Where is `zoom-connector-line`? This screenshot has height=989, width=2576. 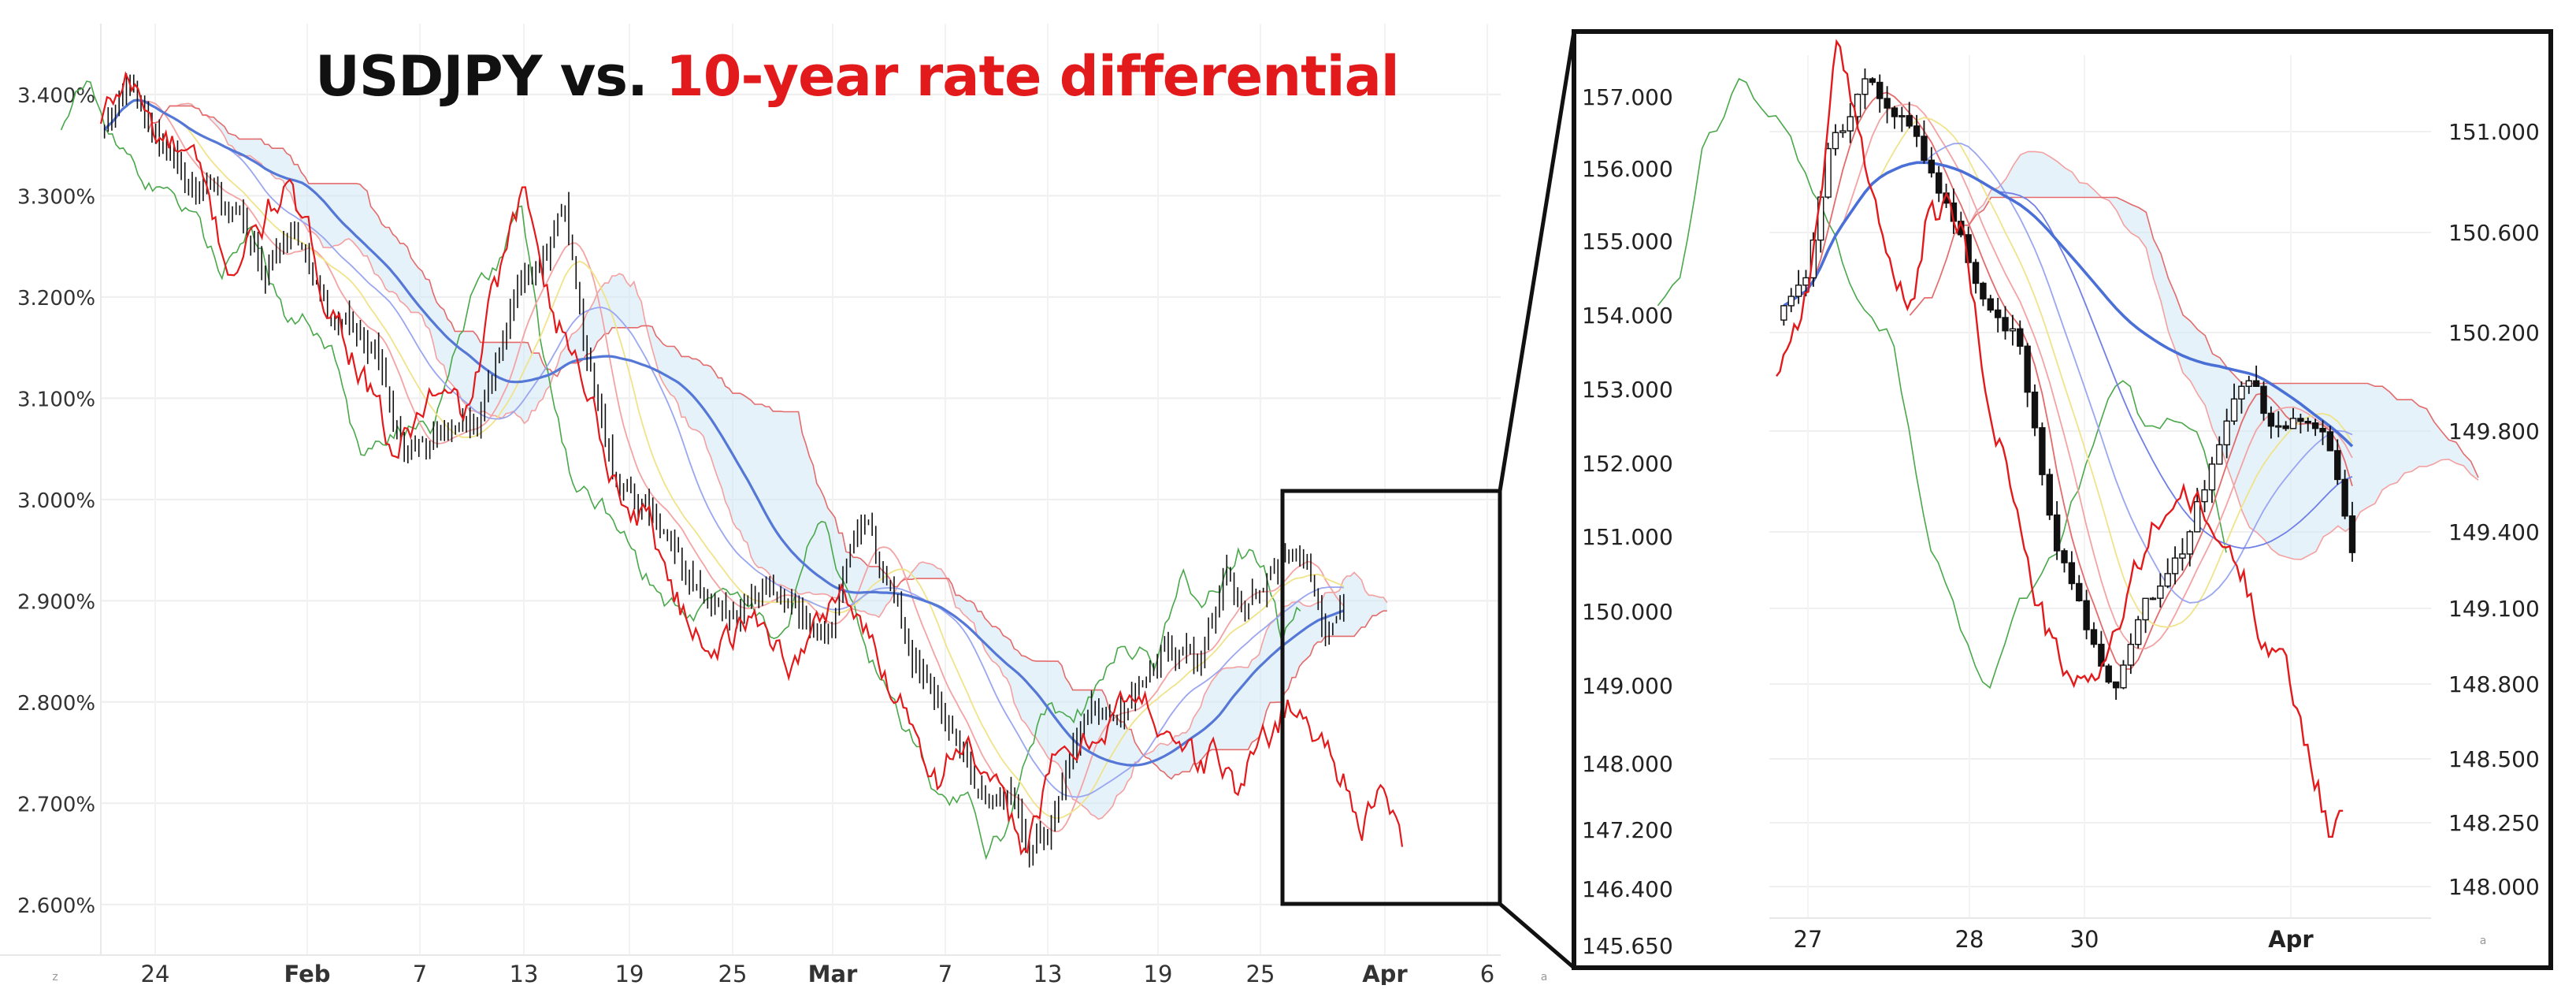 zoom-connector-line is located at coordinates (1537, 935).